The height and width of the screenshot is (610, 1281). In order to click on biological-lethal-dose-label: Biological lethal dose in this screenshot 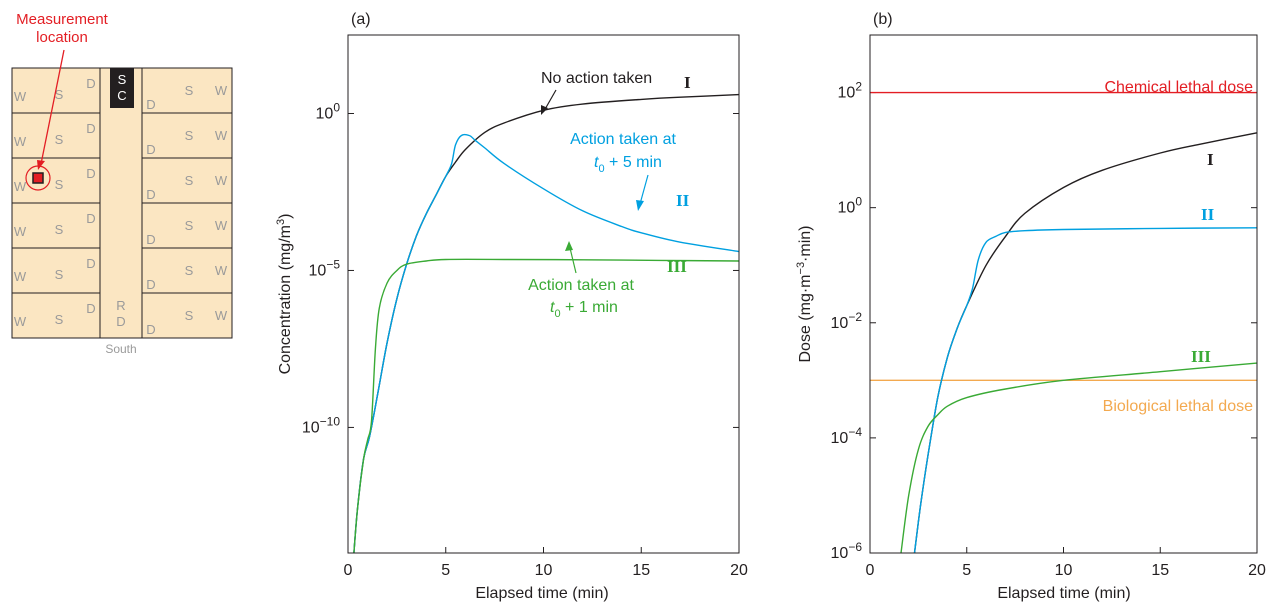, I will do `click(1178, 406)`.